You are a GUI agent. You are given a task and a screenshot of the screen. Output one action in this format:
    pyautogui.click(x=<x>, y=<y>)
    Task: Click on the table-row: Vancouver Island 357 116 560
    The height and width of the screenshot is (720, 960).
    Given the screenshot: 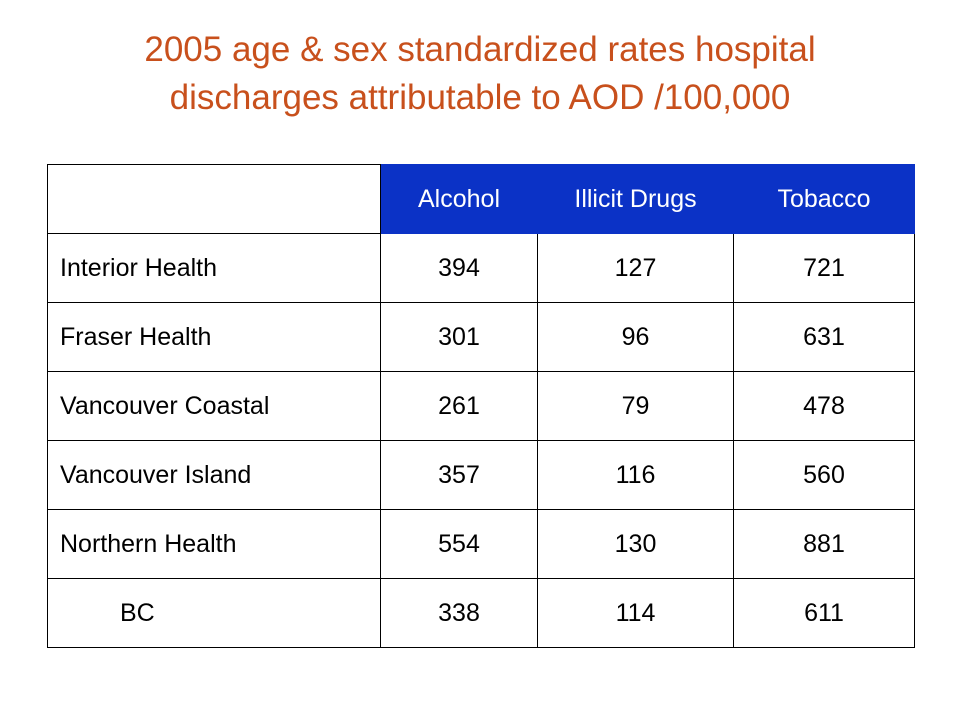 What is the action you would take?
    pyautogui.click(x=481, y=475)
    